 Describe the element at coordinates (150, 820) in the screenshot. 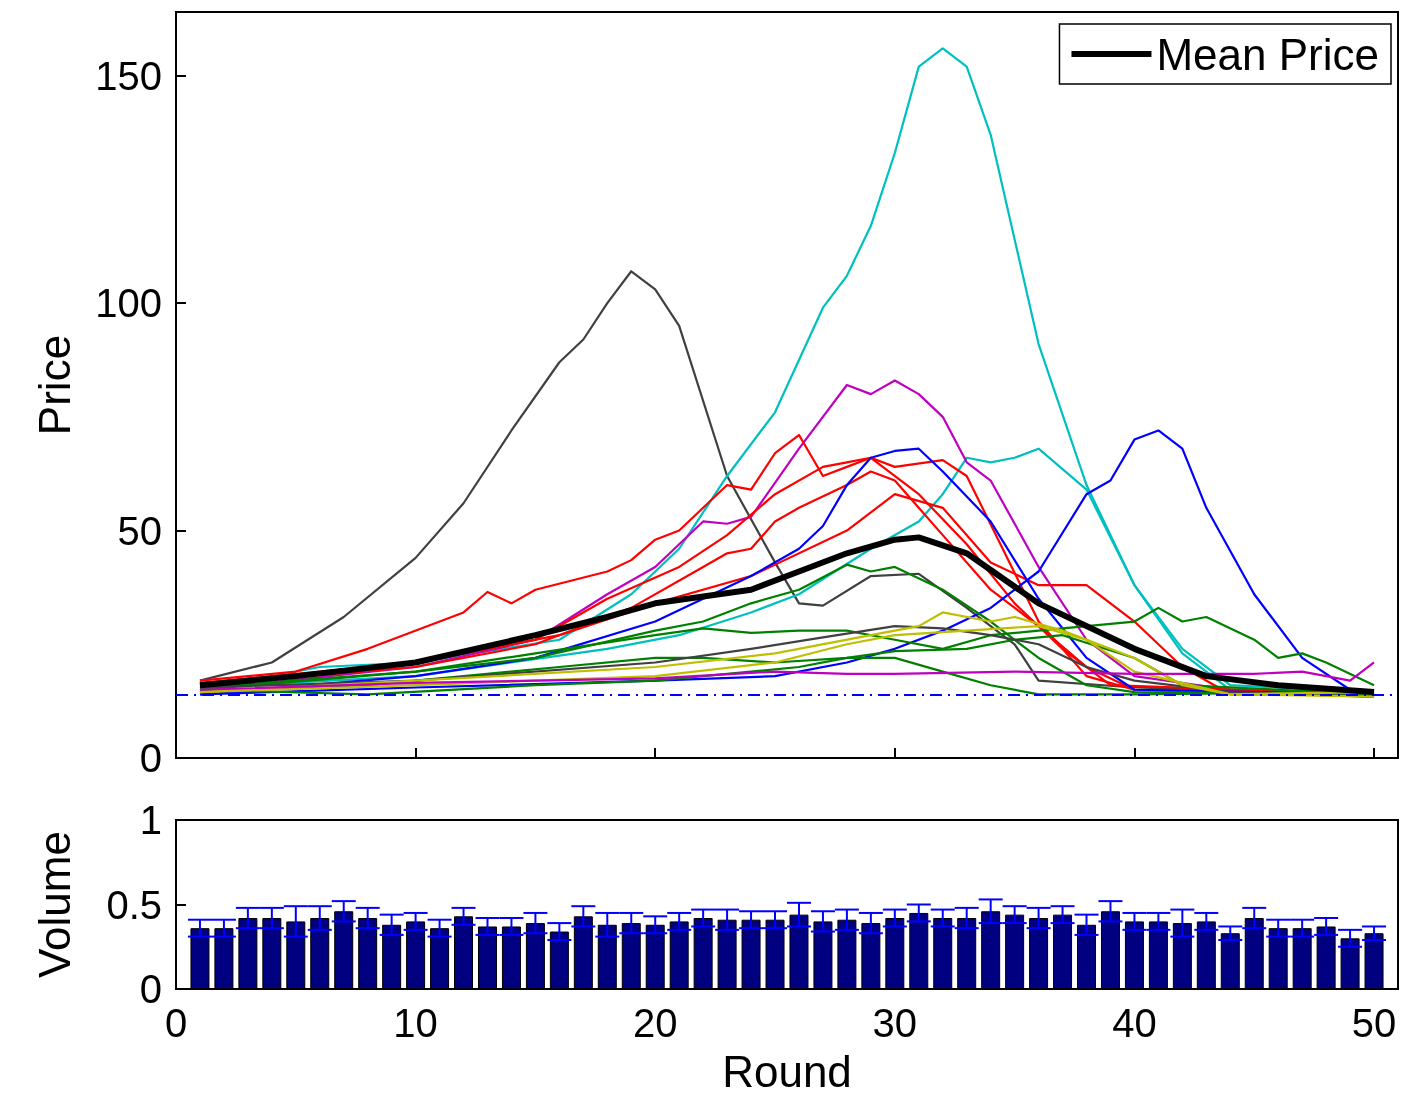

I see `y-tick-label: 1` at that location.